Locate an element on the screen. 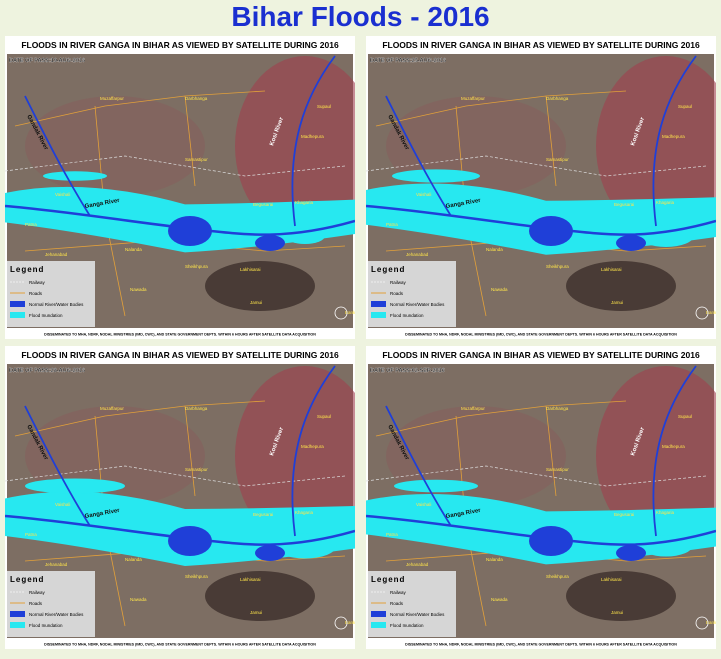  cropland-red is located at coordinates (115, 146).